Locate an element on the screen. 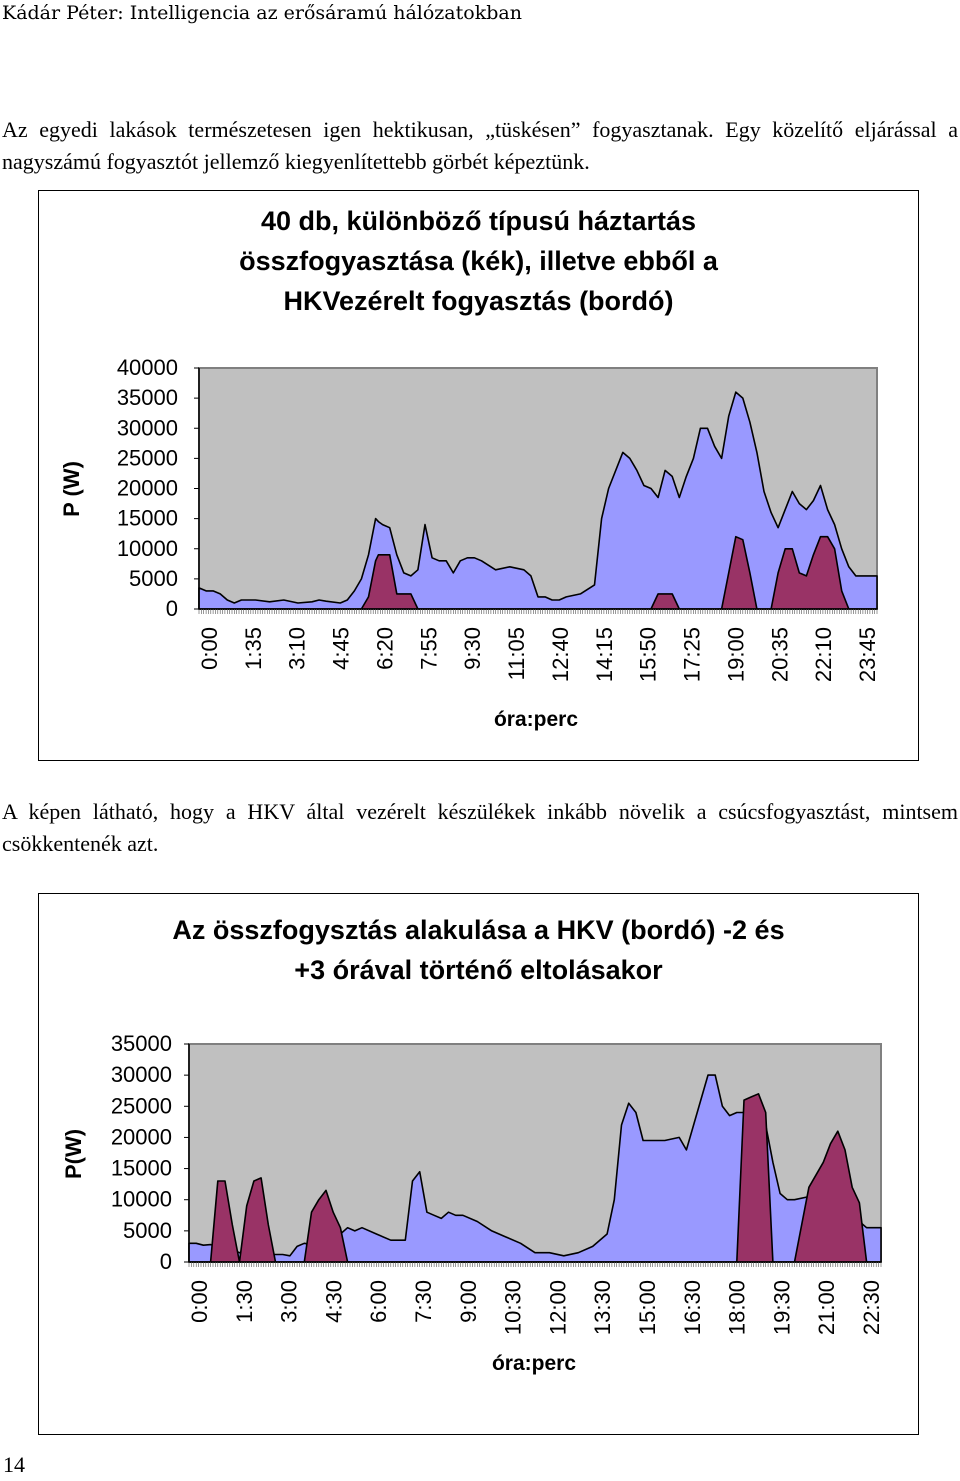 Image resolution: width=960 pixels, height=1481 pixels. y-axis-title: P(W) is located at coordinates (73, 1154).